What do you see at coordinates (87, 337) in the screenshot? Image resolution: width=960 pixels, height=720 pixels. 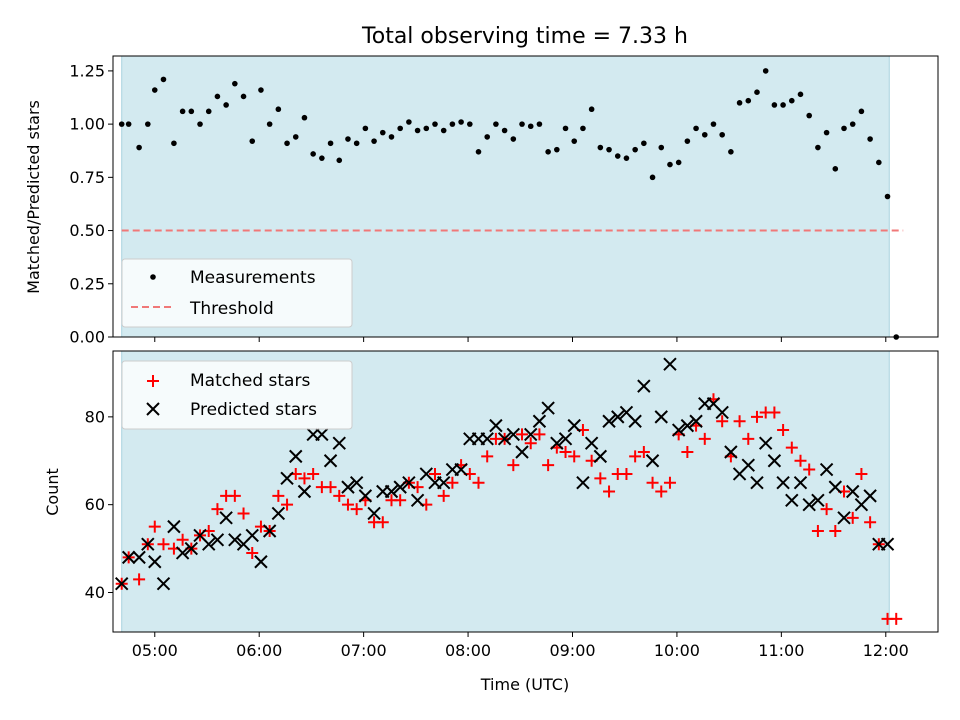 I see `top-y-tick-label: 0.00` at bounding box center [87, 337].